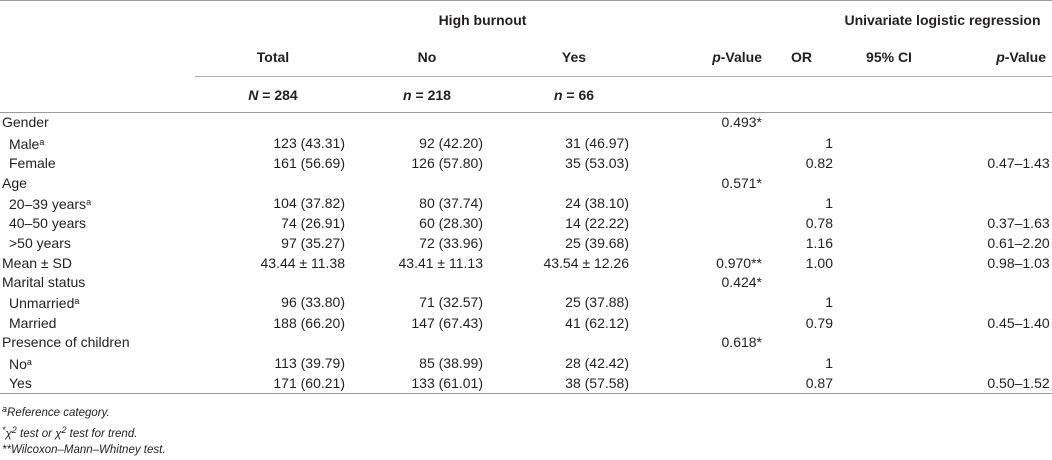 The height and width of the screenshot is (460, 1052). What do you see at coordinates (407, 94) in the screenshot?
I see `n-no-symbol: n` at bounding box center [407, 94].